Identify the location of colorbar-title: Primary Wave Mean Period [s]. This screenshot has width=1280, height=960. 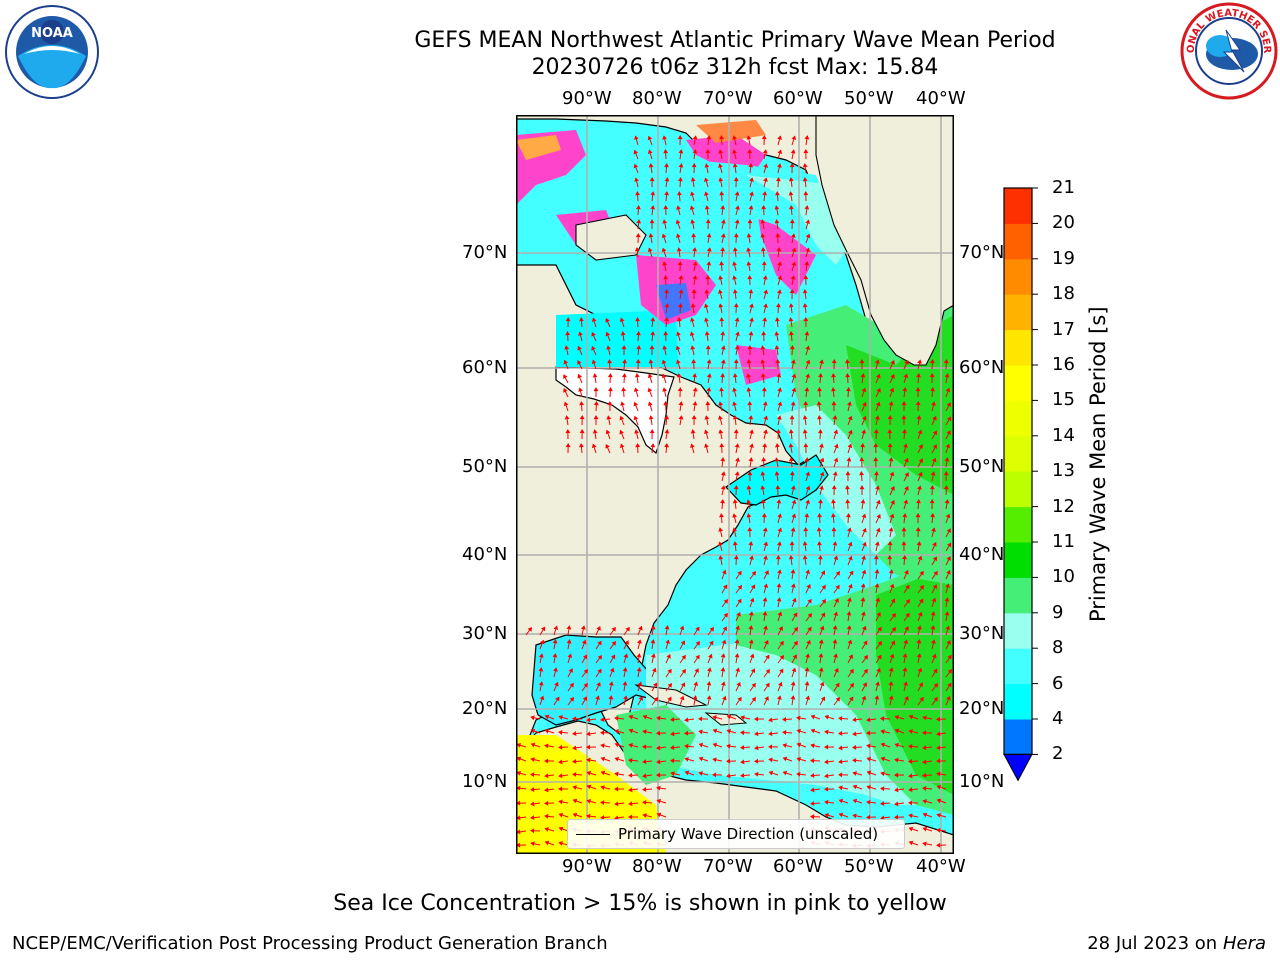
(1098, 464).